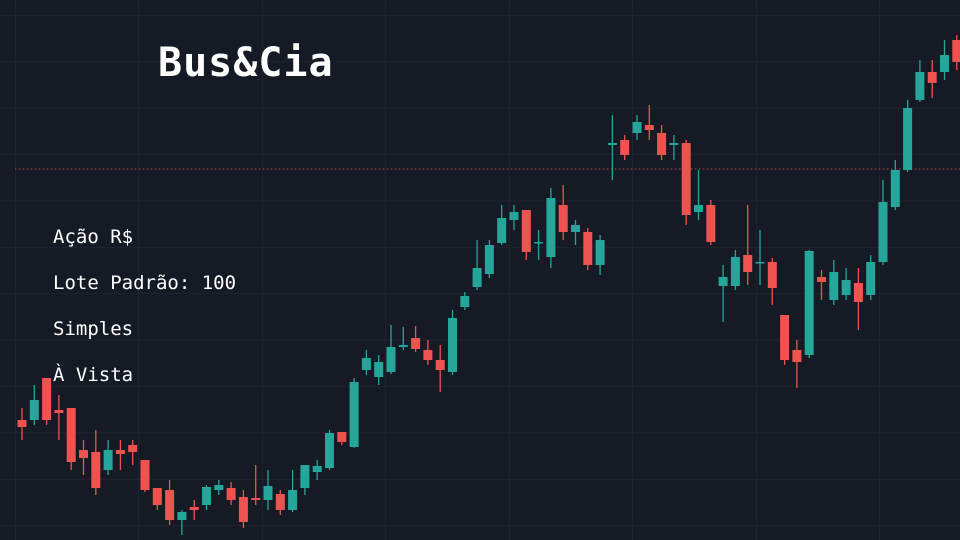 Image resolution: width=960 pixels, height=540 pixels. What do you see at coordinates (246, 63) in the screenshot?
I see `brand-title: Bus&Cia` at bounding box center [246, 63].